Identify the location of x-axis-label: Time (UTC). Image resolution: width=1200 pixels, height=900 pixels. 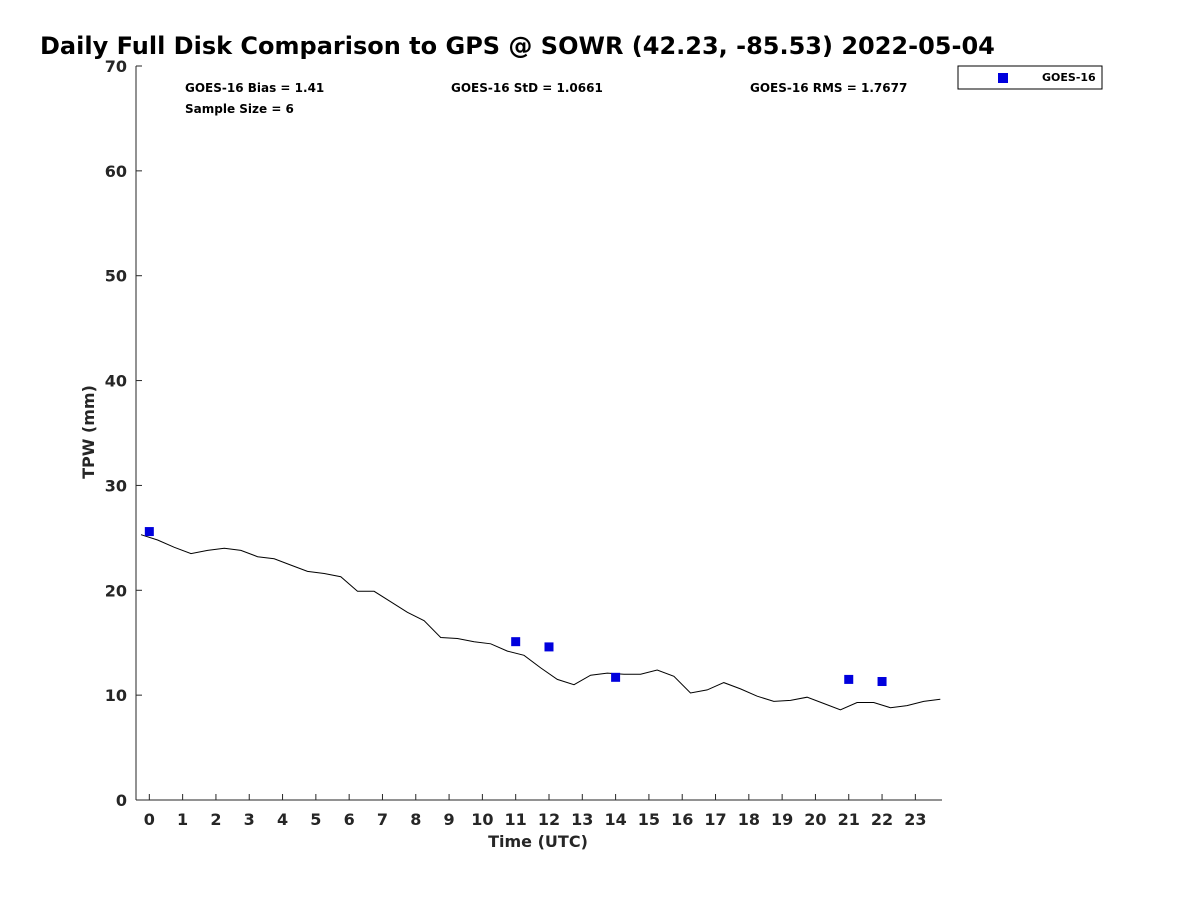
(538, 841).